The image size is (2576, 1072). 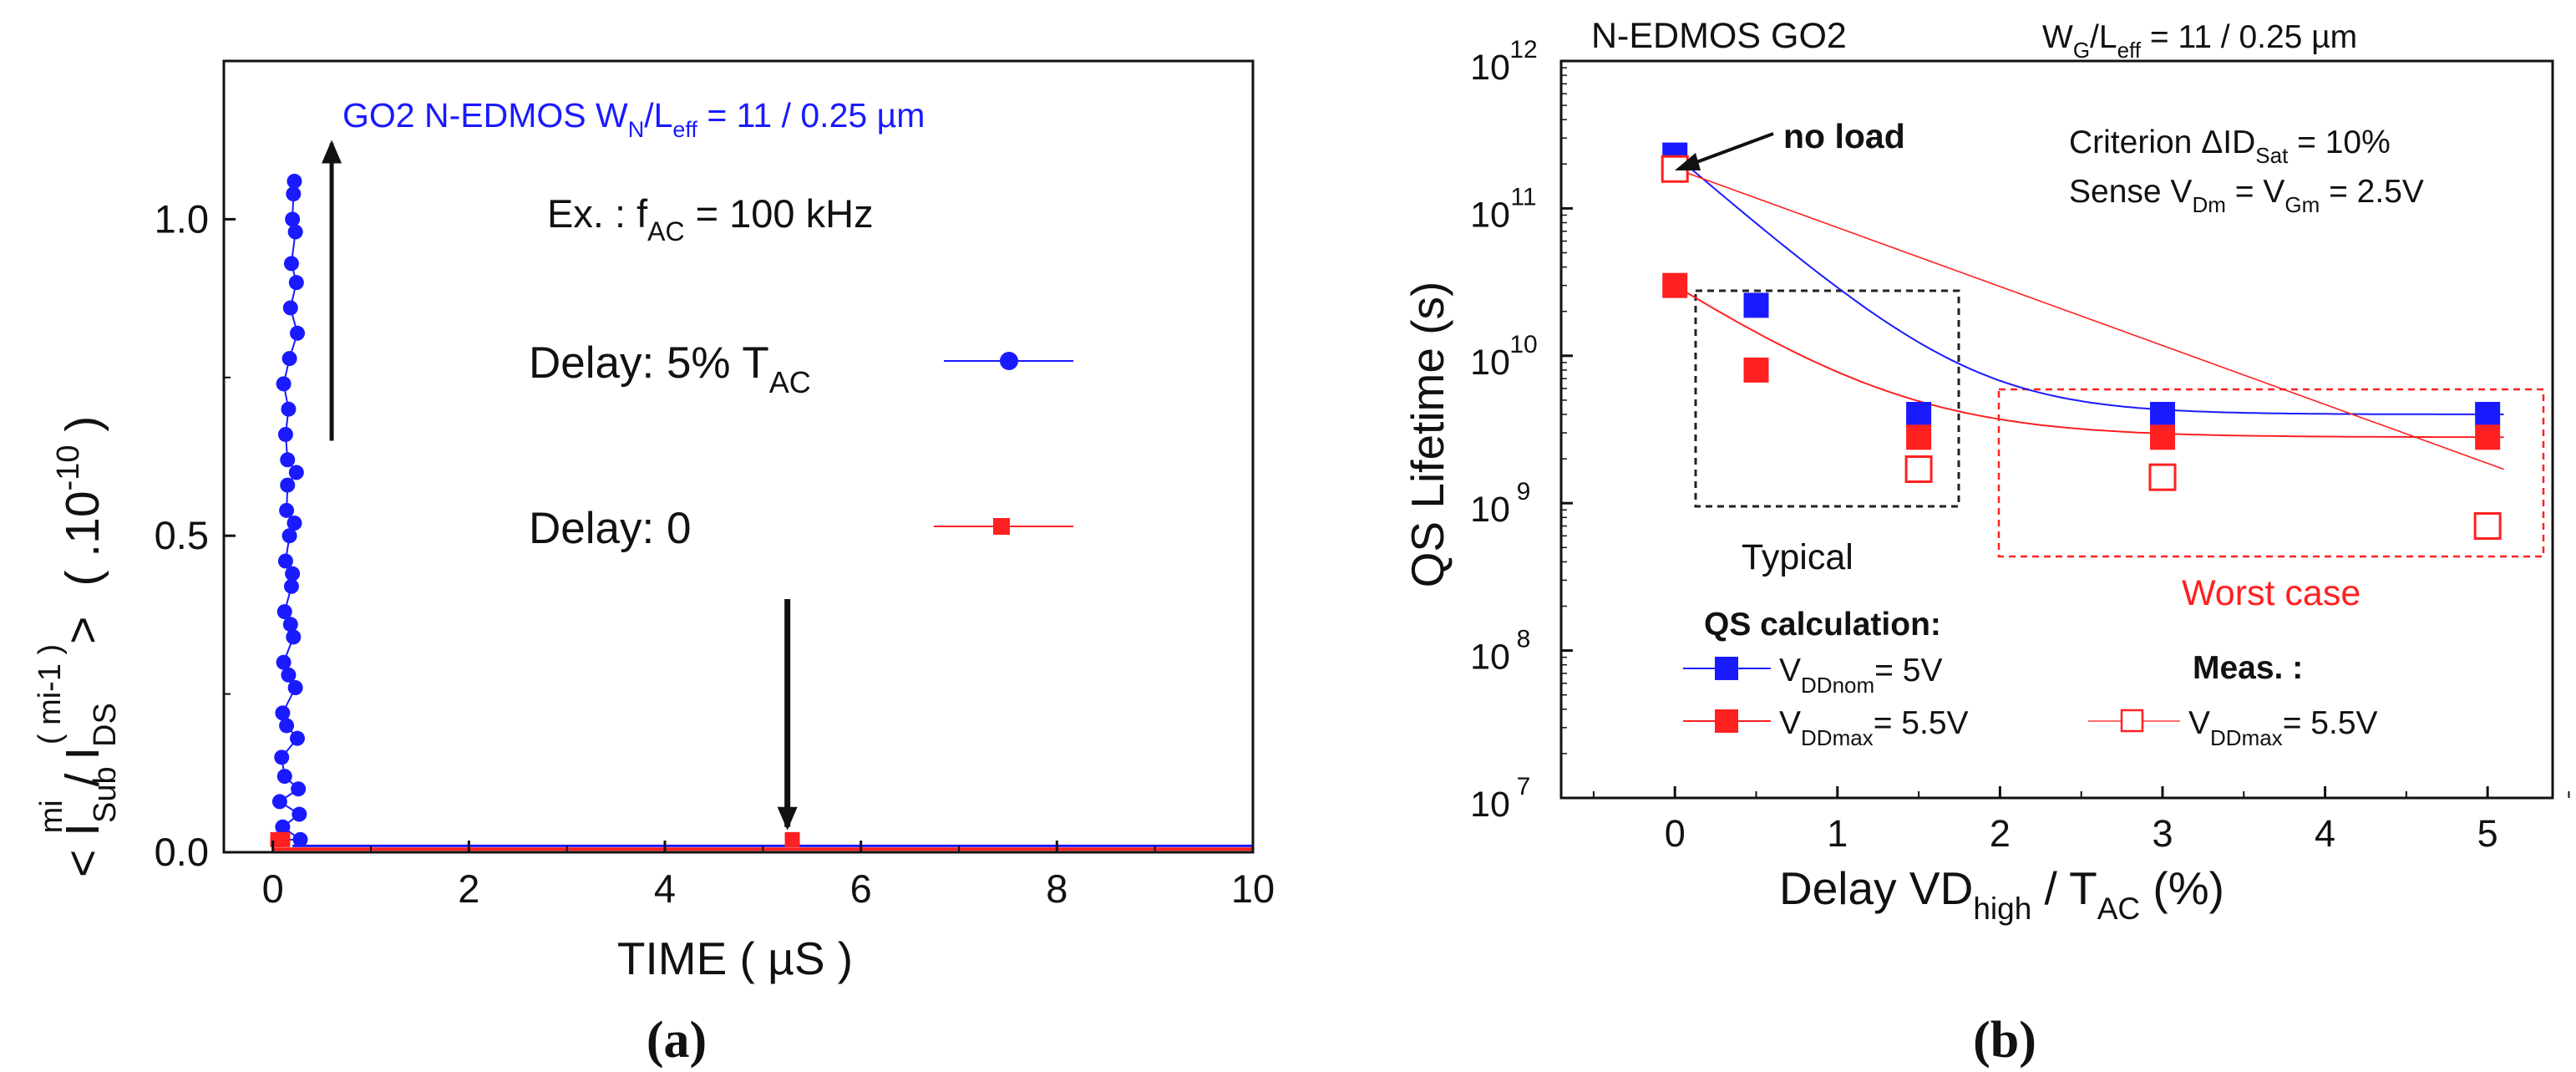 I want to click on panel-b-y-axis-label: QS Lifetime (s), so click(x=1427, y=435).